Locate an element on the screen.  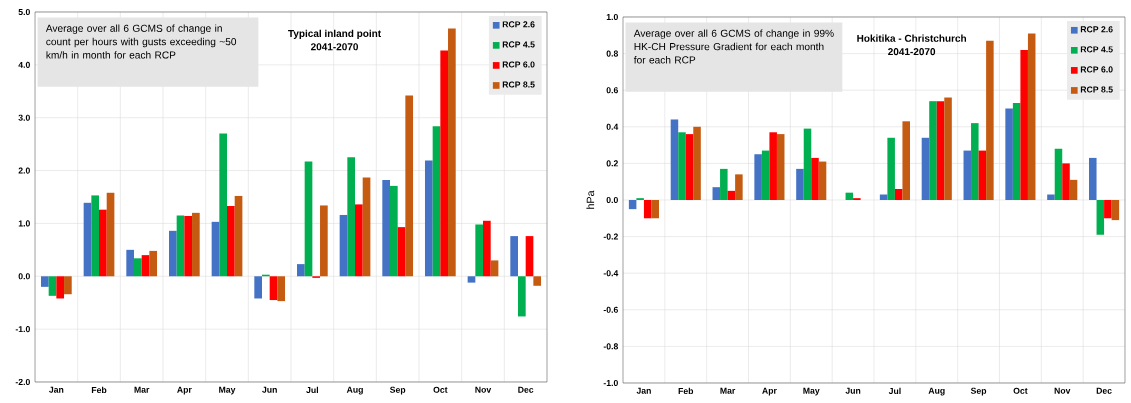
y-tick-label: 3.0 is located at coordinates (24, 117).